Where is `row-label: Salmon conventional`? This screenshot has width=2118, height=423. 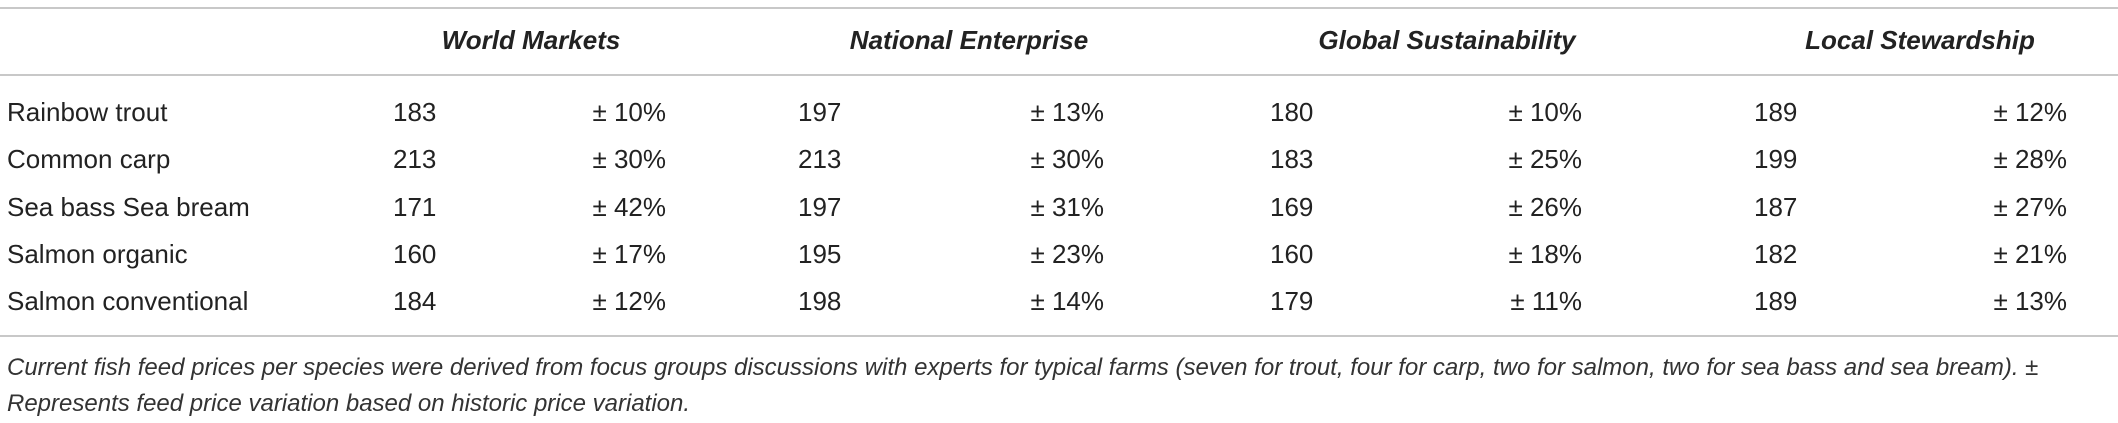 row-label: Salmon conventional is located at coordinates (128, 301).